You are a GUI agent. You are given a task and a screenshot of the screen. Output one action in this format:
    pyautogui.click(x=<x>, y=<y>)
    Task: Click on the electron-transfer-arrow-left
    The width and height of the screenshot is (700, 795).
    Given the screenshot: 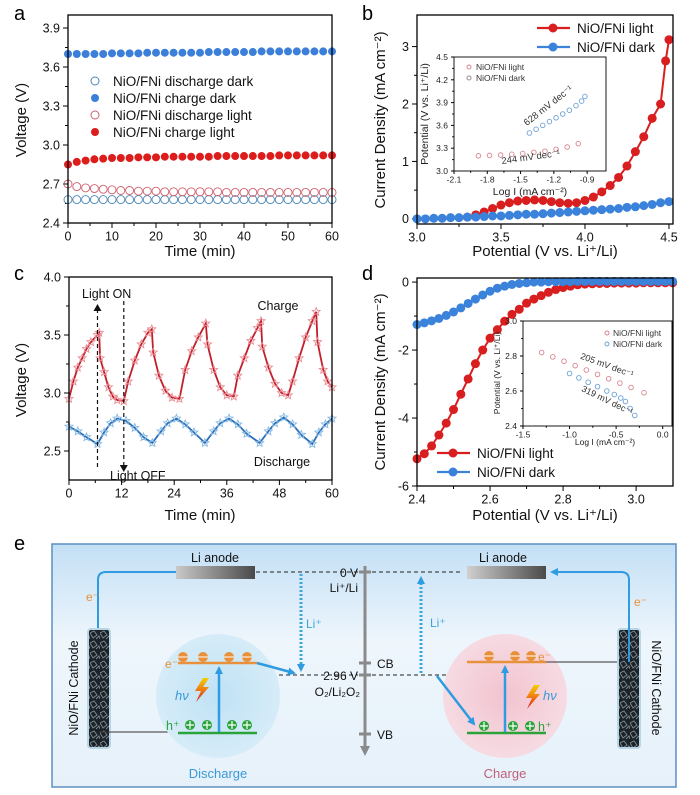 What is the action you would take?
    pyautogui.click(x=276, y=668)
    